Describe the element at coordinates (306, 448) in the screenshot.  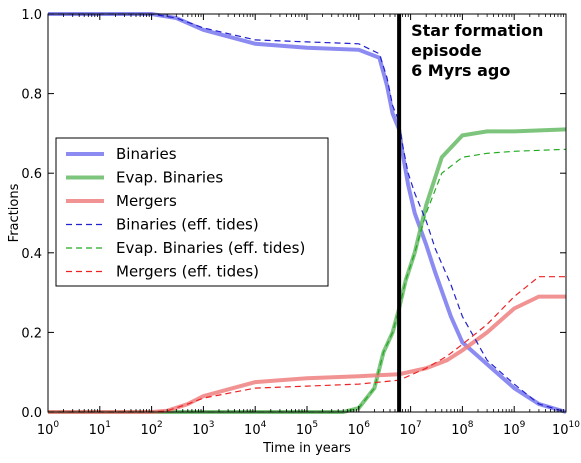
I see `x-axis-label: Time in years` at that location.